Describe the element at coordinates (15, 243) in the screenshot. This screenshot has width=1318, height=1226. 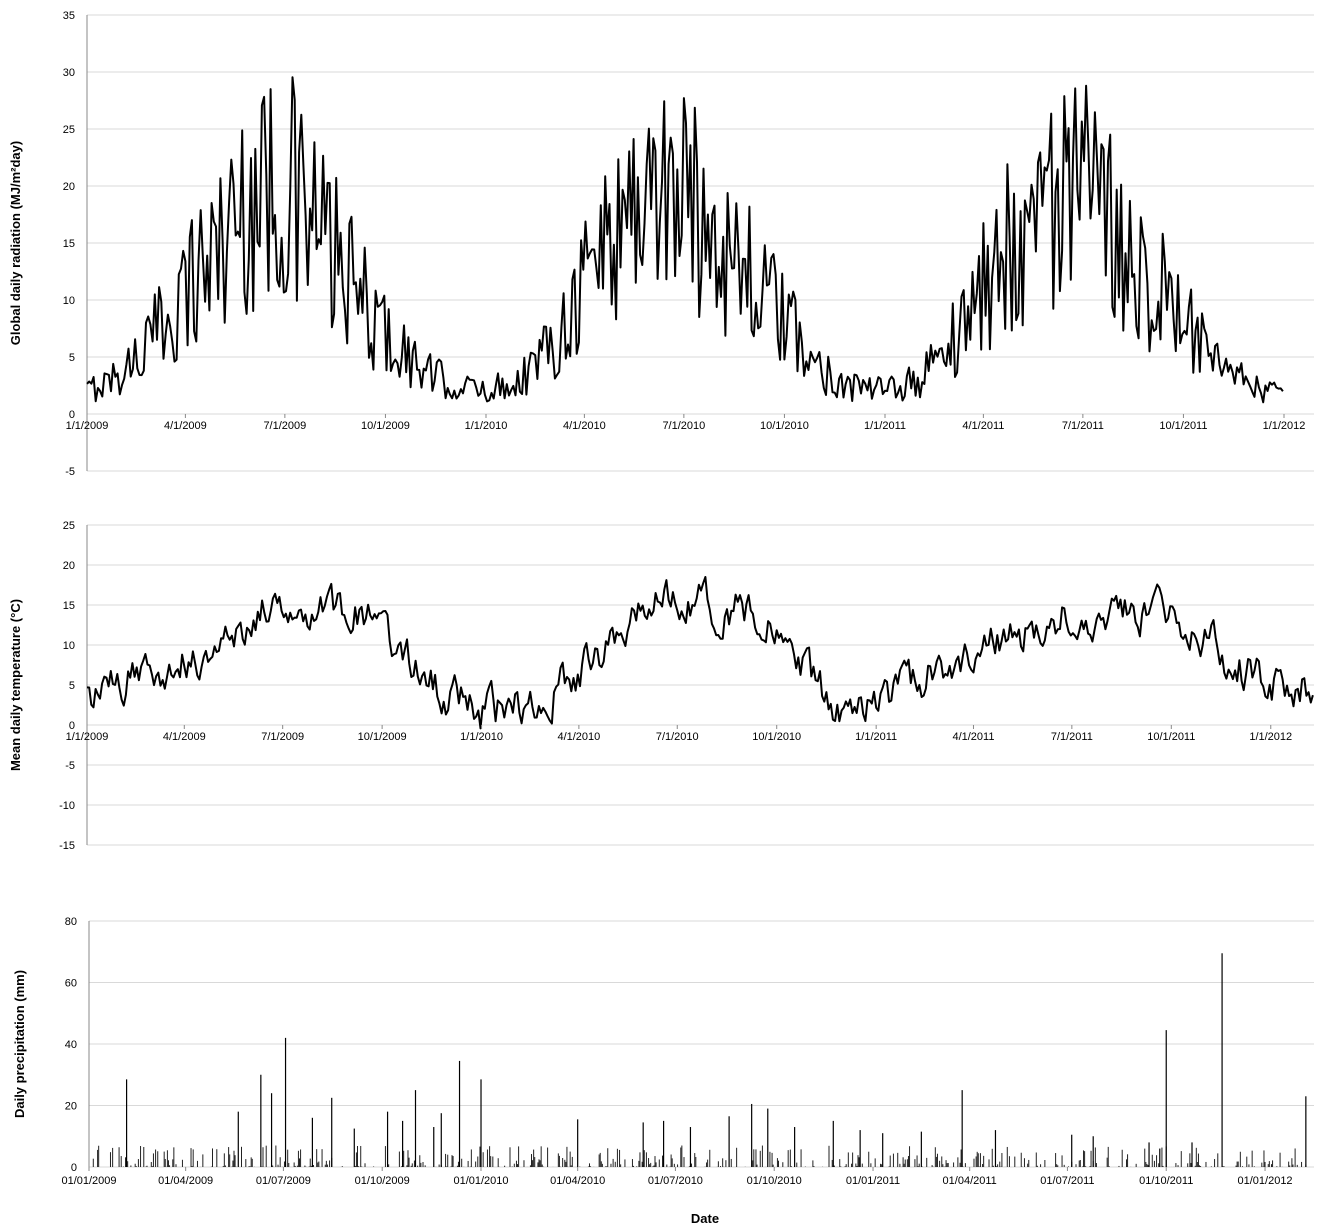
I see `y-axis-title: Global daily radiation (MJ/m²day)` at that location.